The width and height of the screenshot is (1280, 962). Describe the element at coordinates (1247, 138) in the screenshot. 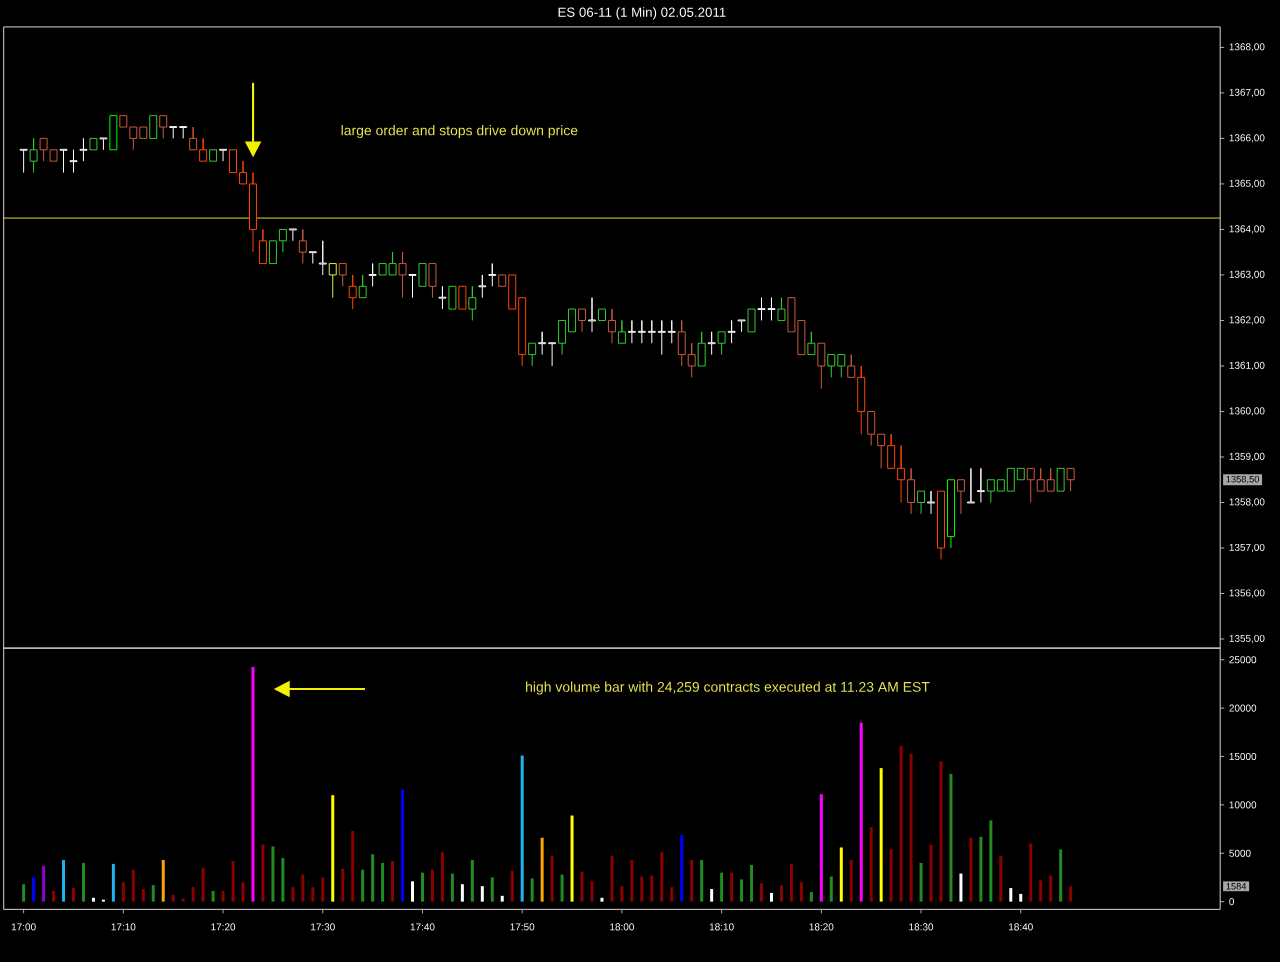

I see `y-tick-label: 1366,00` at that location.